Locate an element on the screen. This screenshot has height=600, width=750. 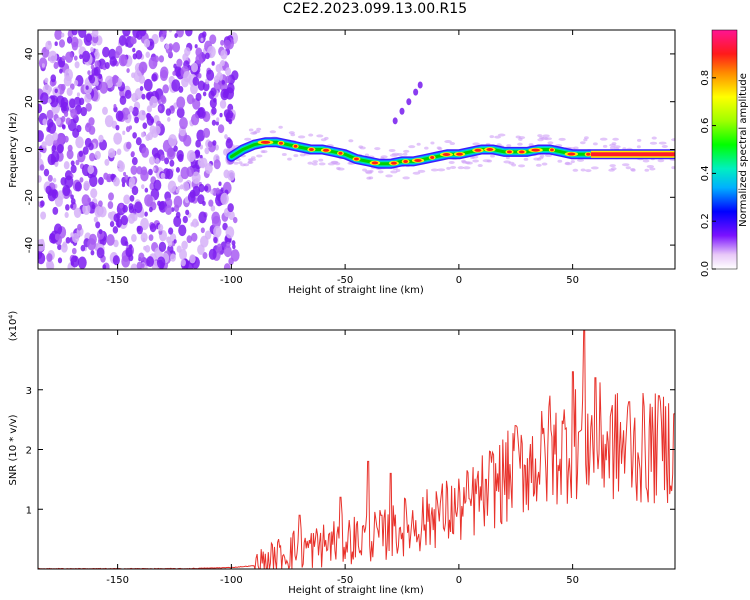
colorbar-tick-label: 0.6 is located at coordinates (705, 126).